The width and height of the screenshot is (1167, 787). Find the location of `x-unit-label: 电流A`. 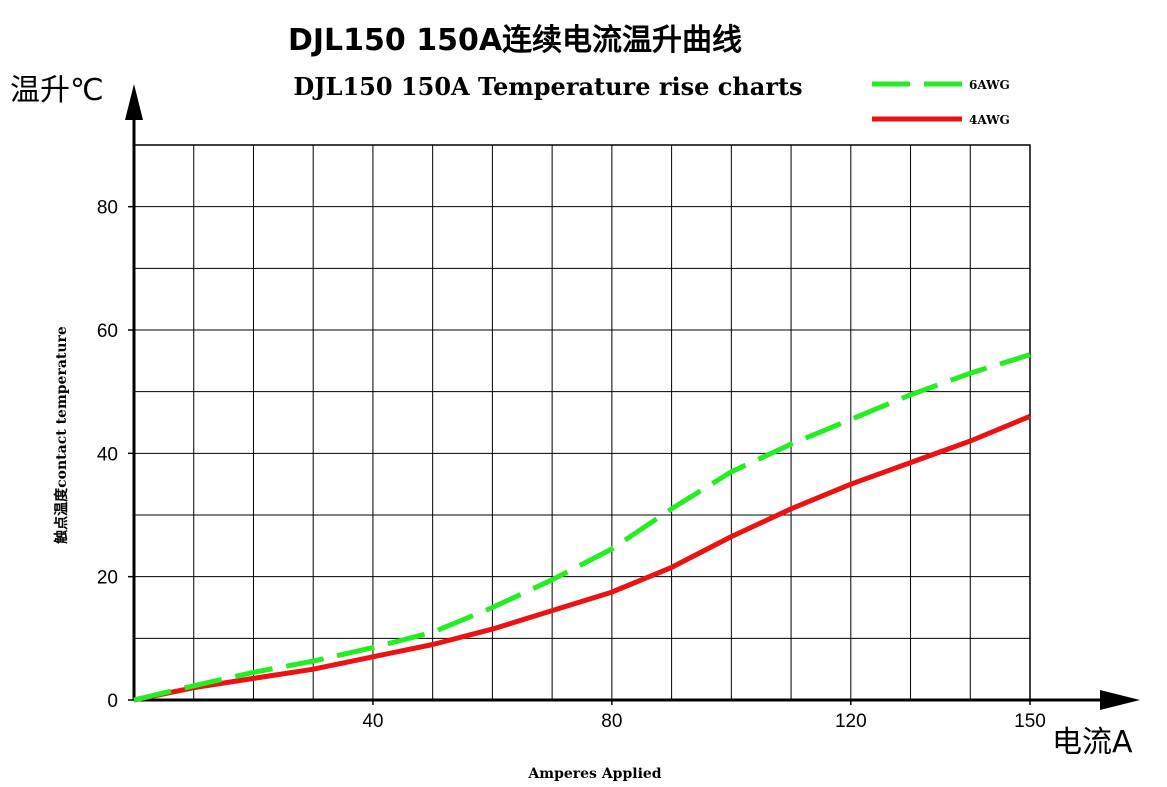

x-unit-label: 电流A is located at coordinates (1092, 742).